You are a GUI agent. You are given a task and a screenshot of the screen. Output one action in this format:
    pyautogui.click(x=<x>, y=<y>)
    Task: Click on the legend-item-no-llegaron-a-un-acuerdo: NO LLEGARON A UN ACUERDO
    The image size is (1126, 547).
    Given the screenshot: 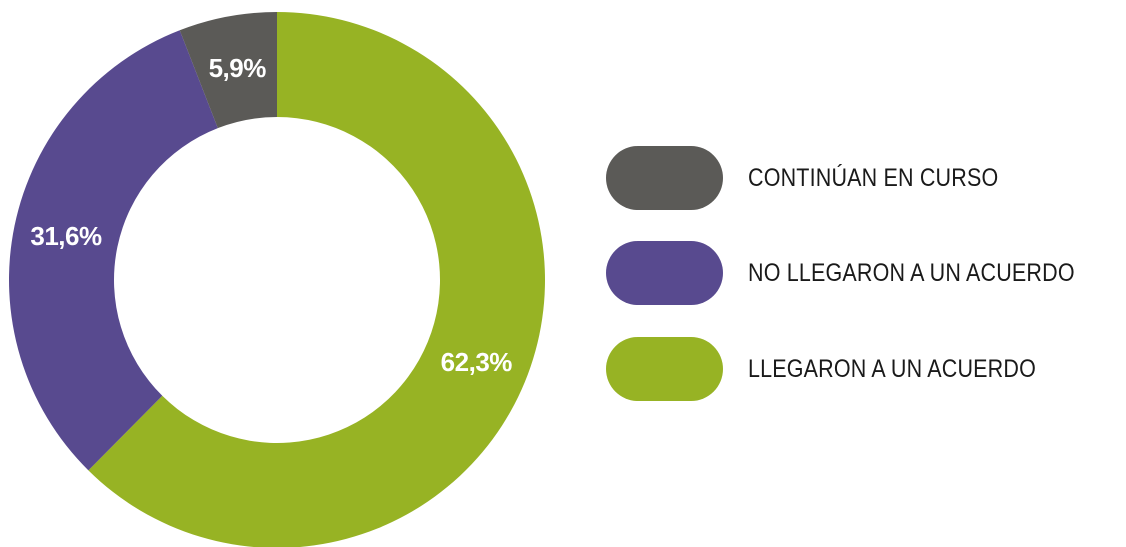 What is the action you would take?
    pyautogui.click(x=863, y=273)
    